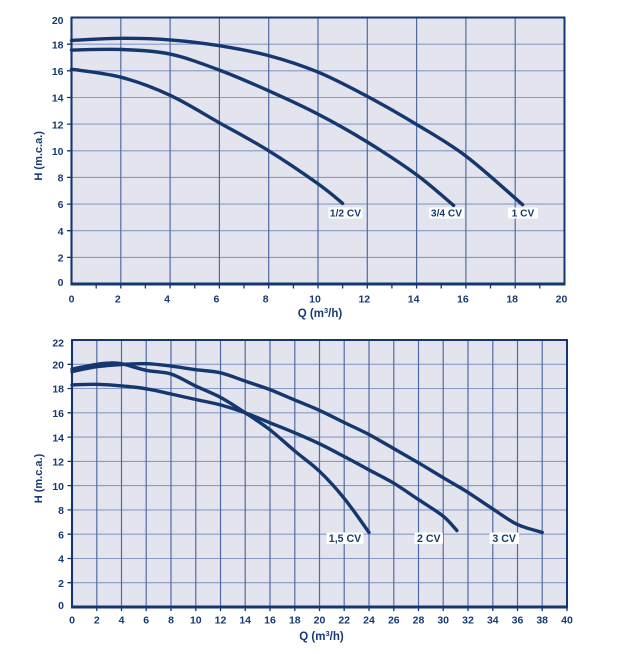  Describe the element at coordinates (518, 621) in the screenshot. I see `svg-text: 36` at that location.